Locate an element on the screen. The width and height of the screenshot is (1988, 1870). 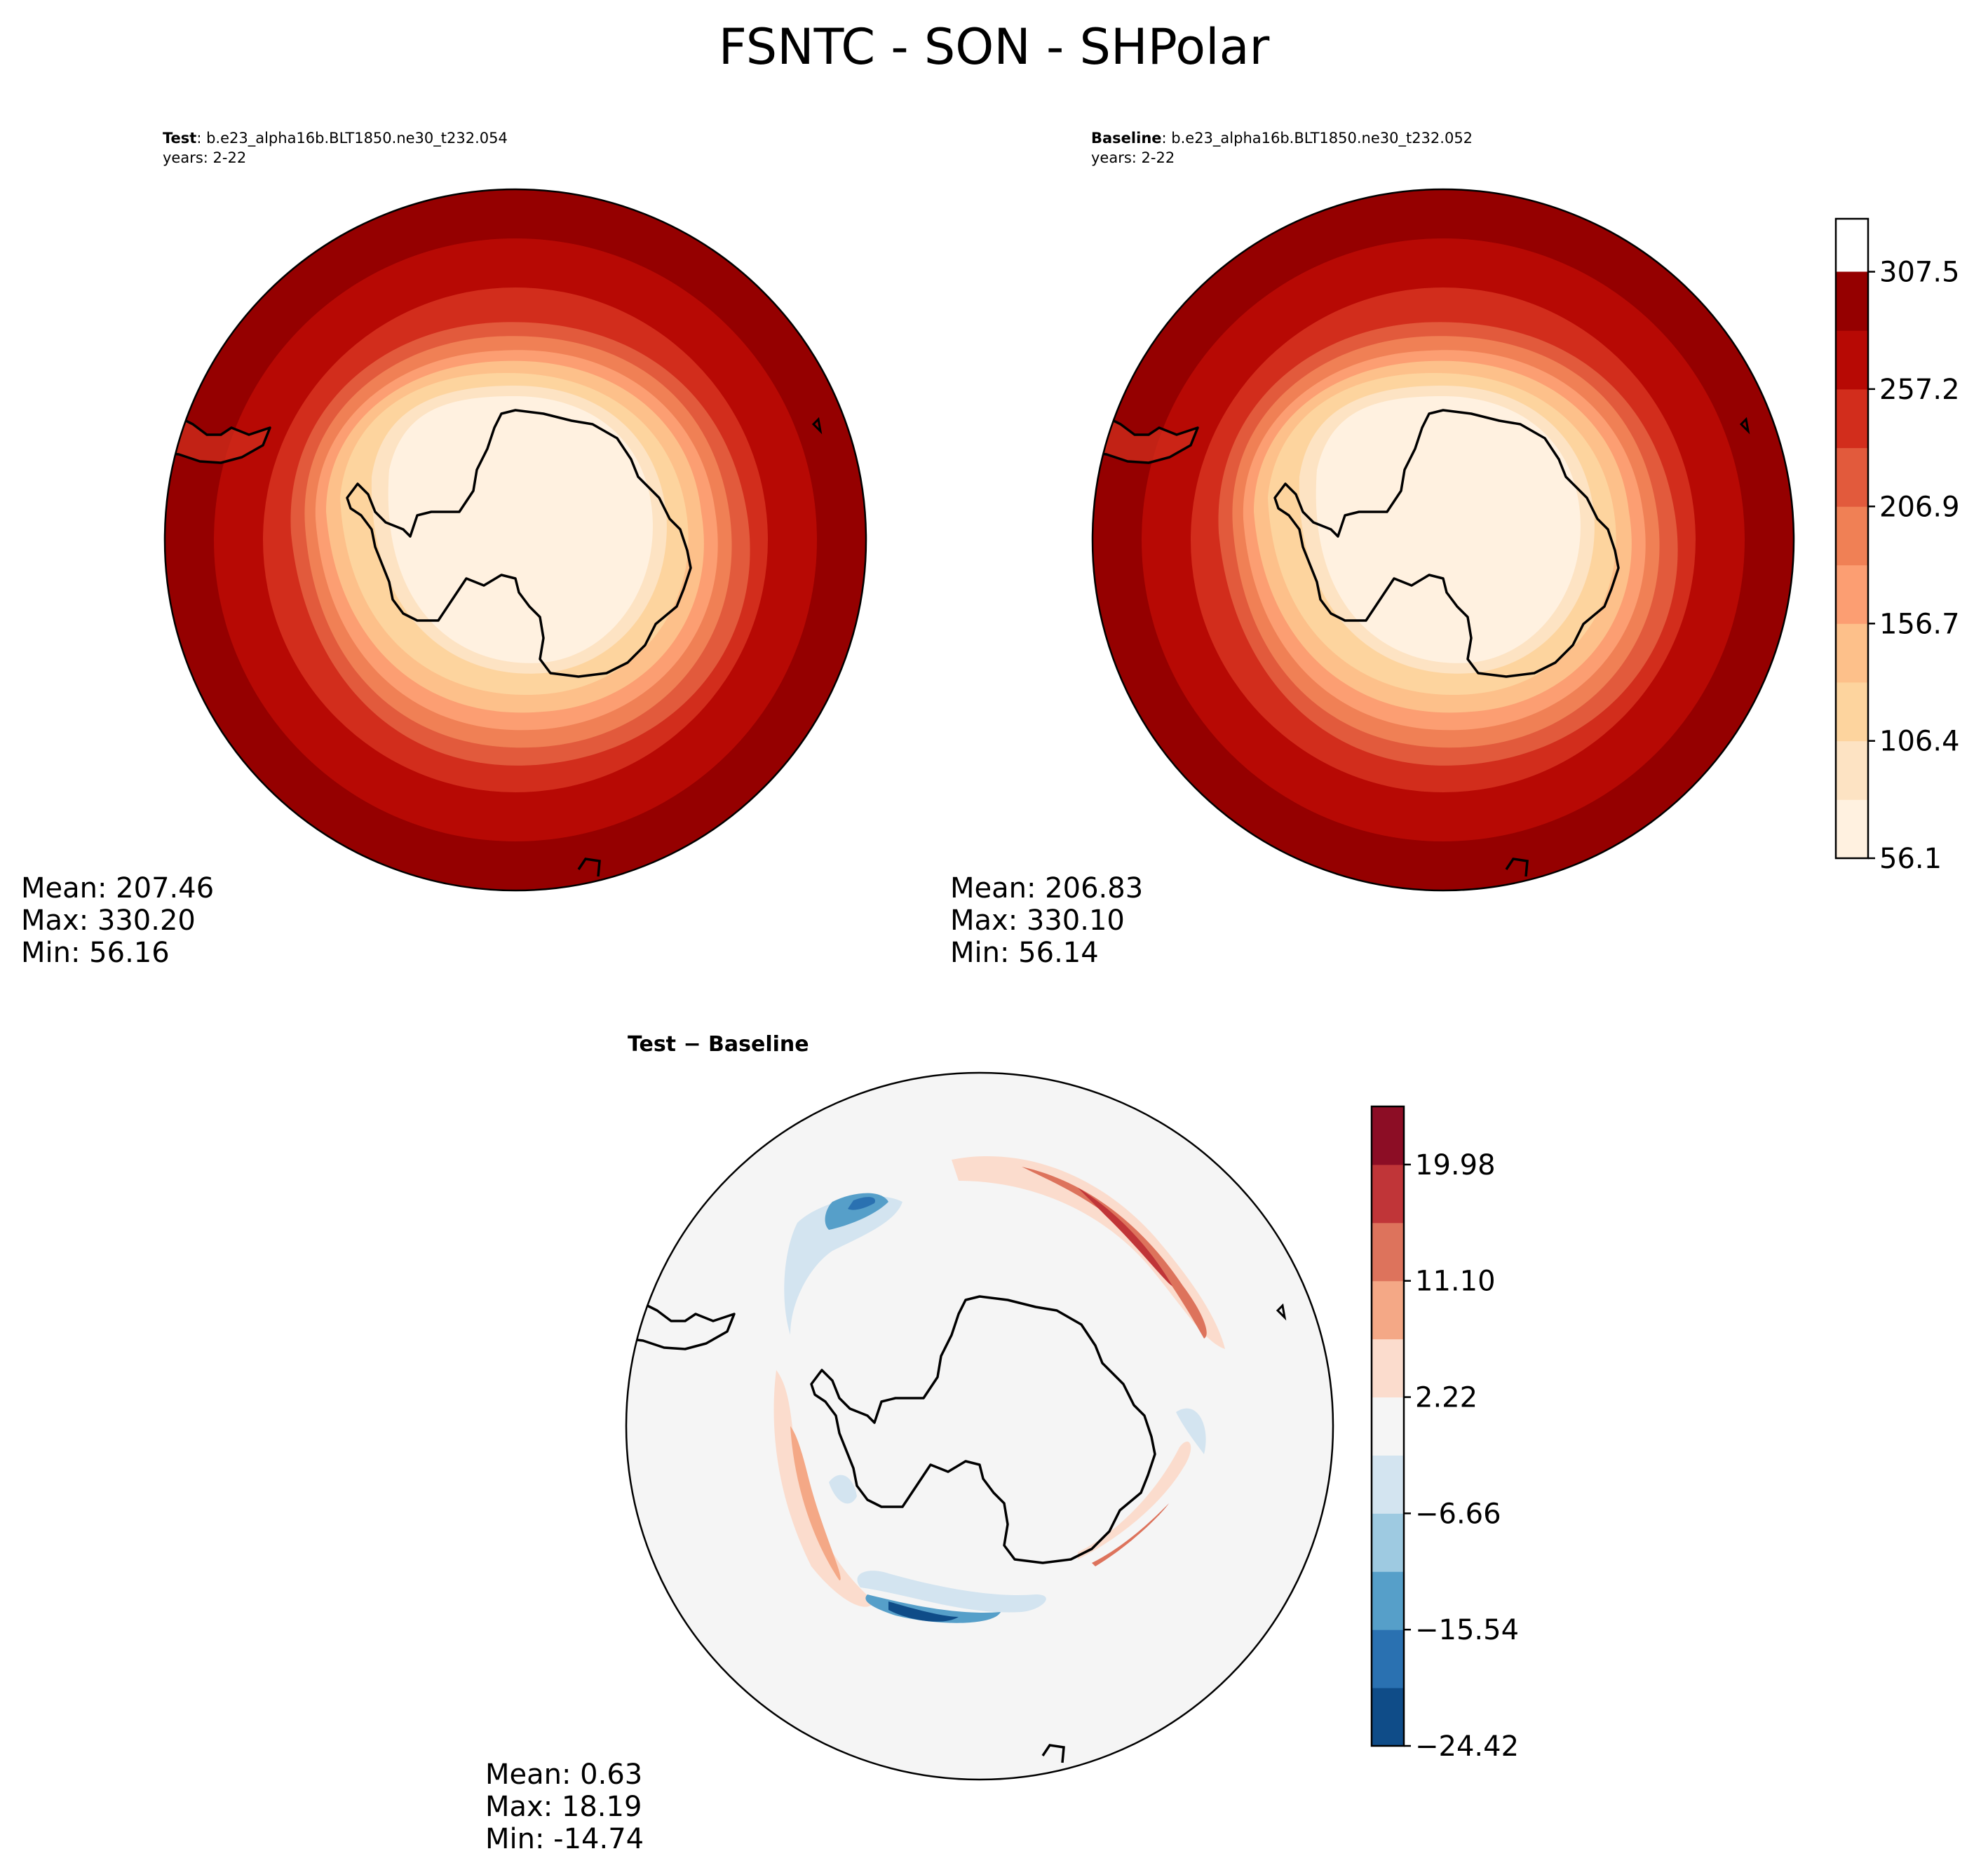
colorbar-tick-label: 257.2 is located at coordinates (1919, 390).